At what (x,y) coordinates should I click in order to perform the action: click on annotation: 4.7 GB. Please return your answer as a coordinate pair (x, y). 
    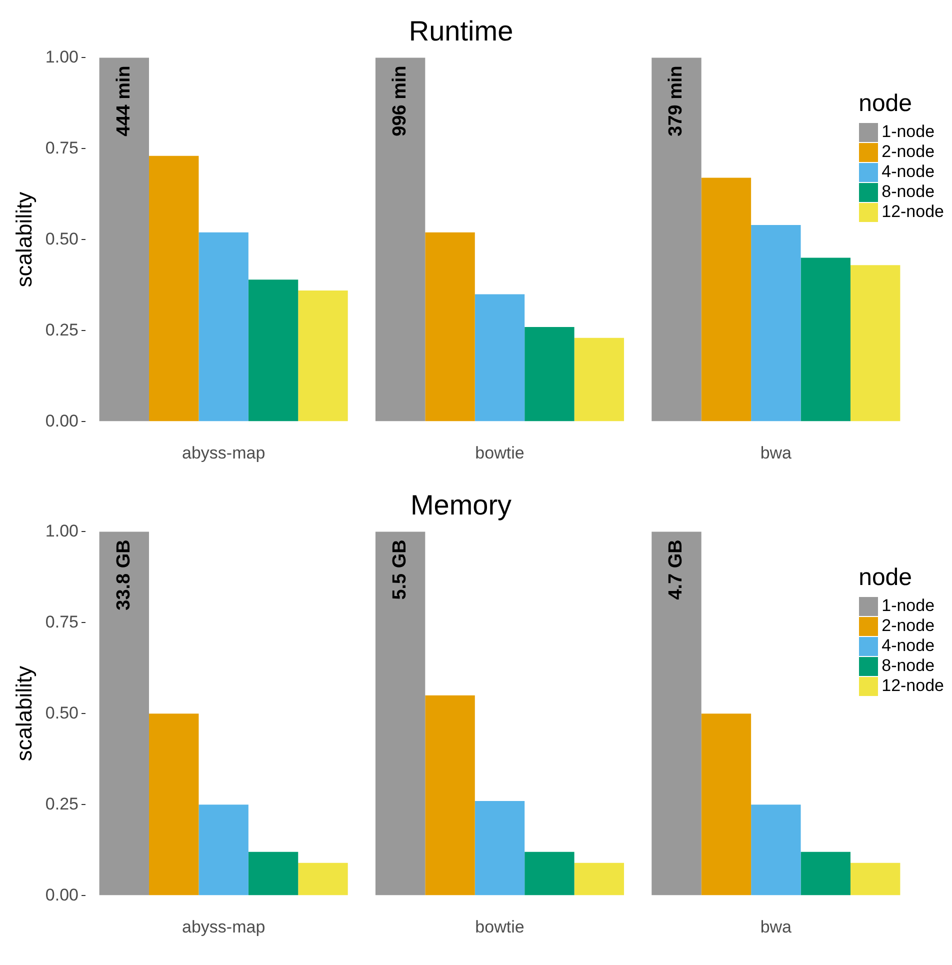
    Looking at the image, I should click on (676, 570).